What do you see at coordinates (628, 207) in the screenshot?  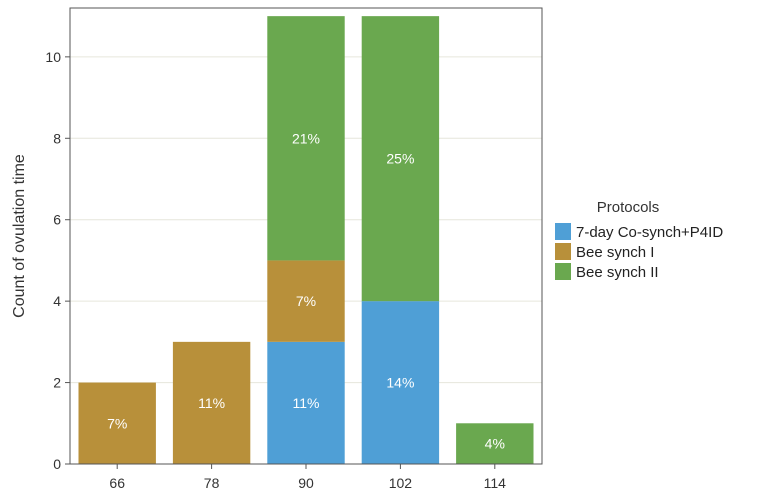 I see `legend-title: Protocols` at bounding box center [628, 207].